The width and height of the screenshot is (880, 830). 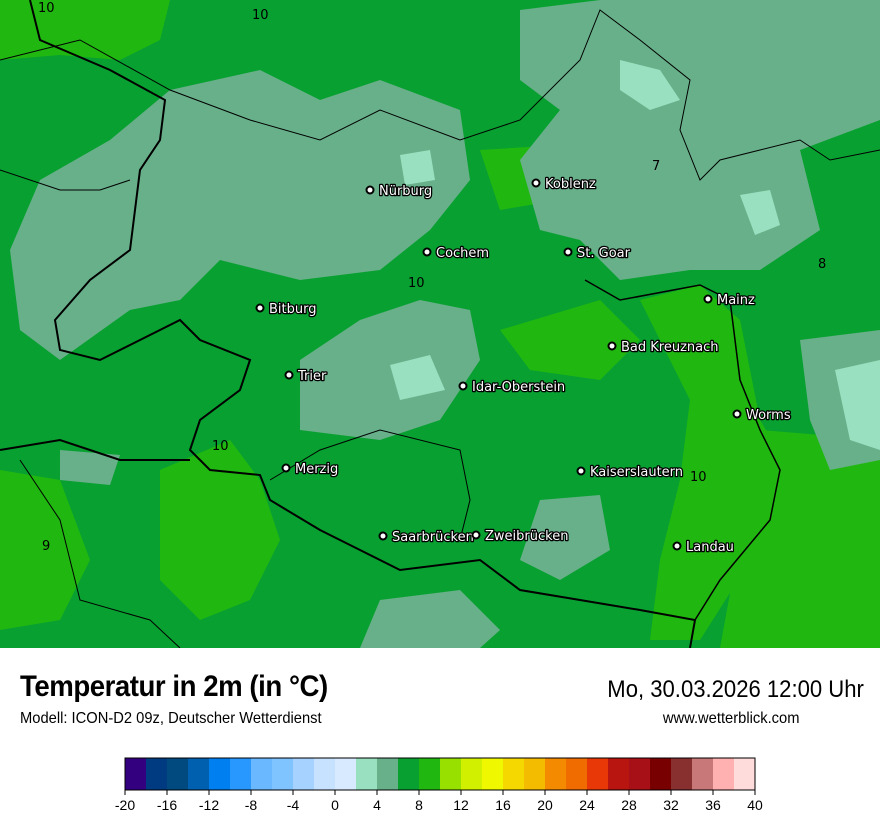 I want to click on city-label: Nürburg, so click(x=405, y=191).